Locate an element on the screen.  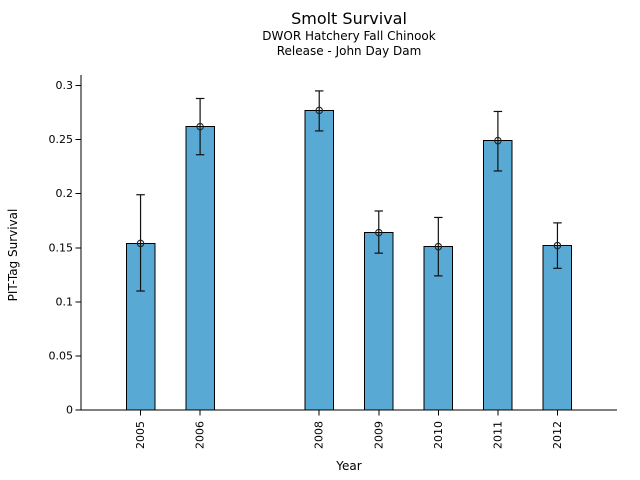
bar-2008 is located at coordinates (319, 260).